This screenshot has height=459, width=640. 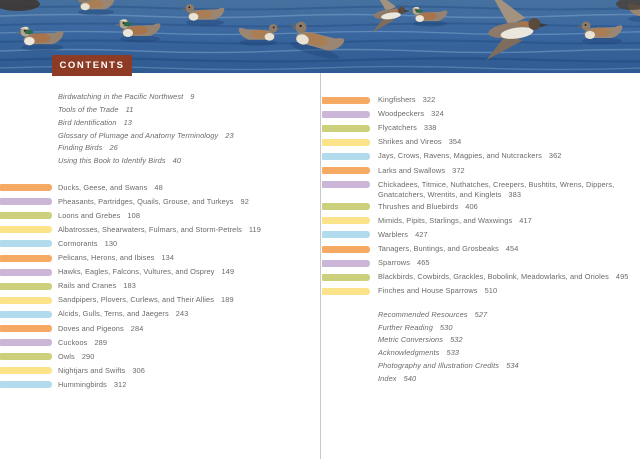 What do you see at coordinates (158, 187) in the screenshot?
I see `toc-entry-page: 48` at bounding box center [158, 187].